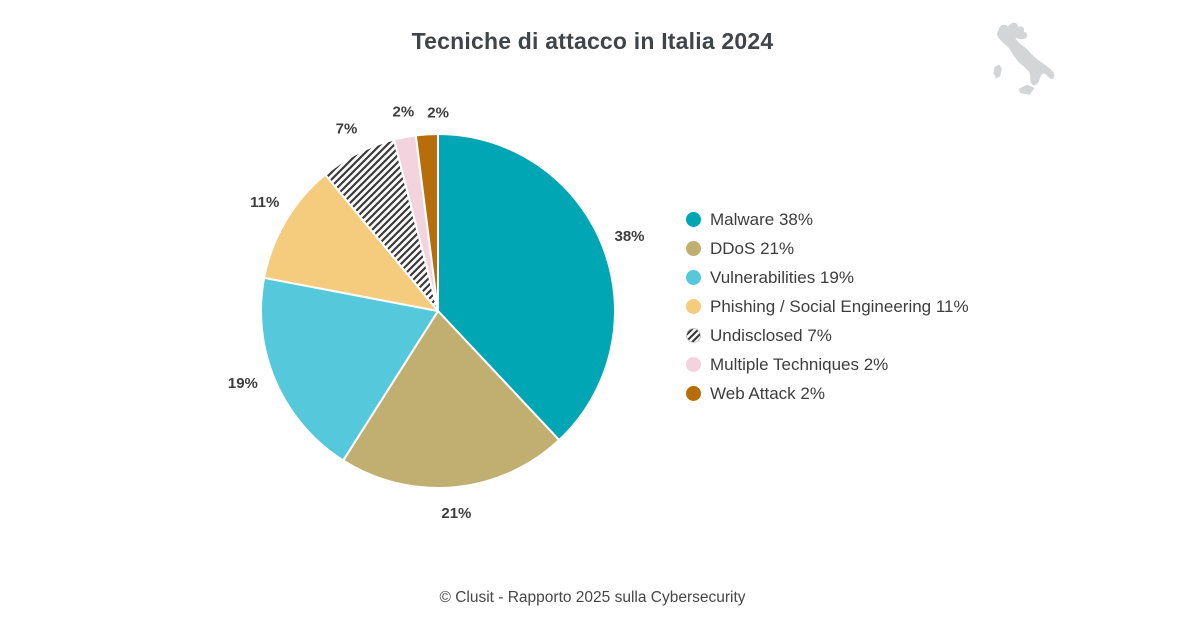 The width and height of the screenshot is (1200, 627). Describe the element at coordinates (799, 364) in the screenshot. I see `legend-label: Multiple Techniques 2%` at that location.